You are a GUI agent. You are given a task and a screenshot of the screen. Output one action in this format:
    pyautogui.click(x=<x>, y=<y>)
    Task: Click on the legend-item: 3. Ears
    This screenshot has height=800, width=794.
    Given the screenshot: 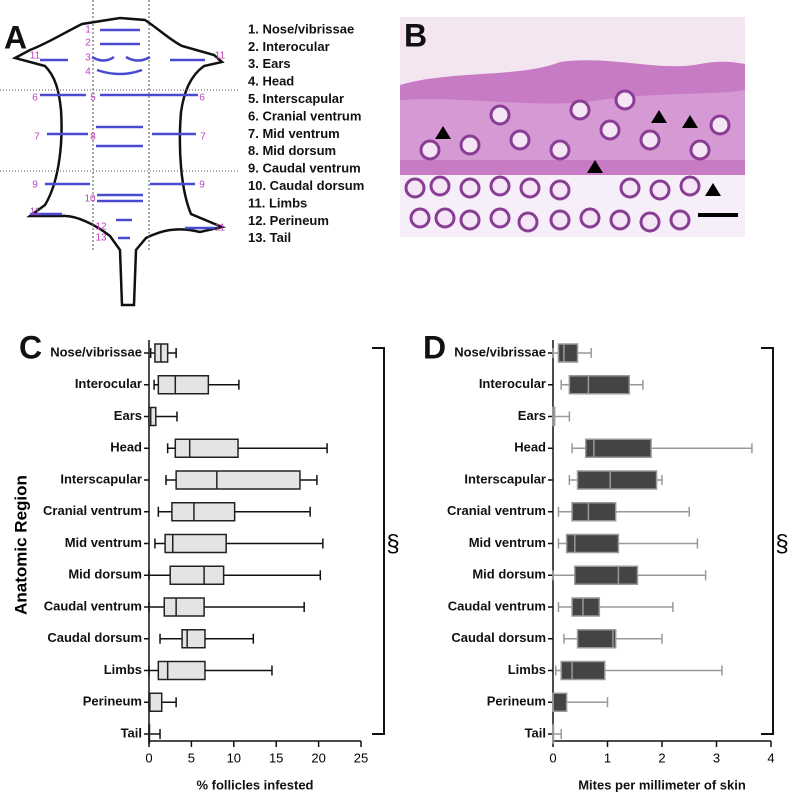 What is the action you would take?
    pyautogui.click(x=269, y=63)
    